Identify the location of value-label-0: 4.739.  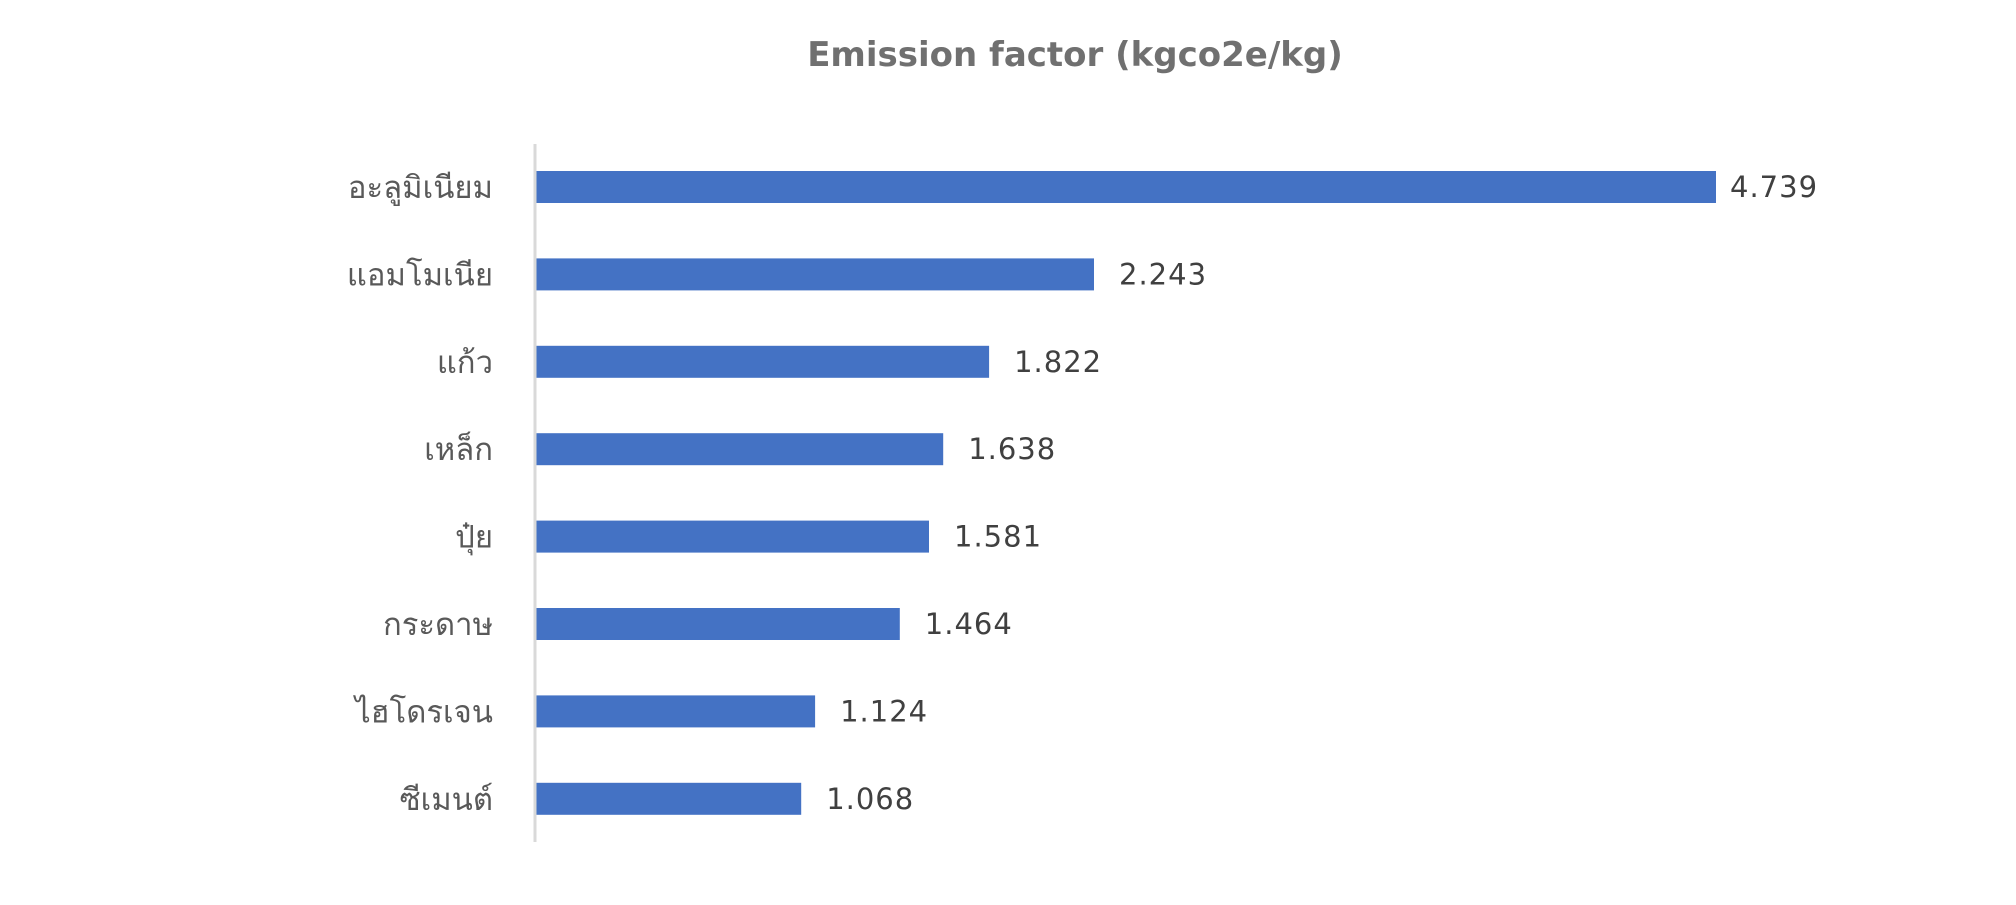
(1774, 187).